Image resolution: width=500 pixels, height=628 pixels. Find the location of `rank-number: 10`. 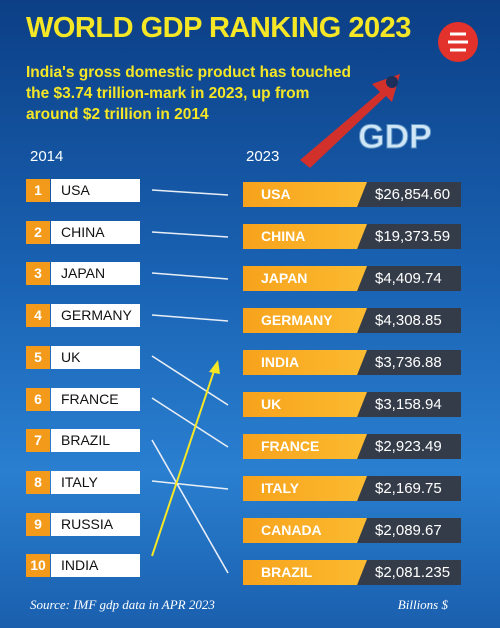

rank-number: 10 is located at coordinates (38, 566).